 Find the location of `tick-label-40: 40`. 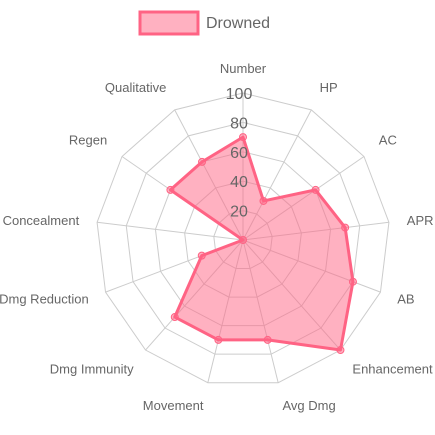

tick-label-40: 40 is located at coordinates (239, 182).